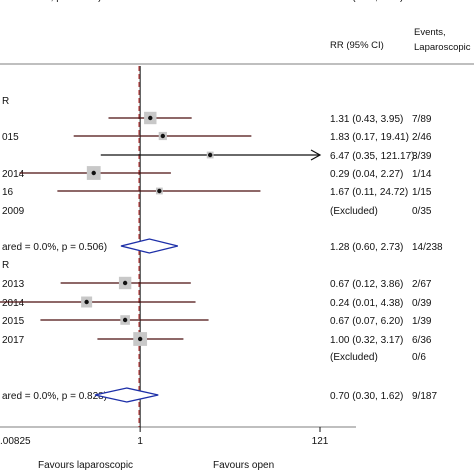 Image resolution: width=474 pixels, height=474 pixels. I want to click on row-label: 2017, so click(13, 340).